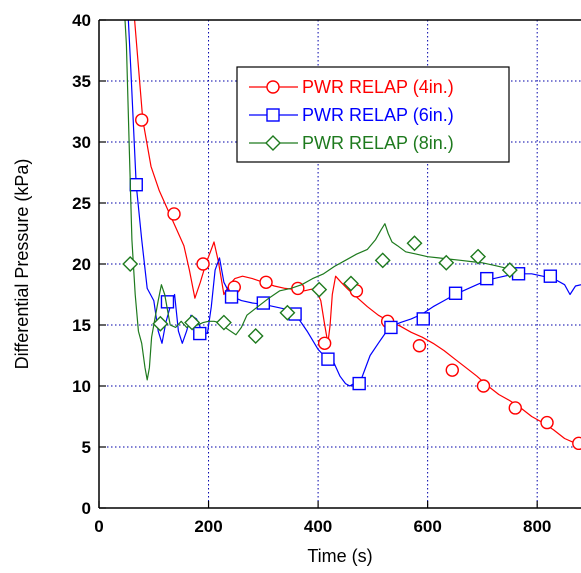 Image resolution: width=581 pixels, height=573 pixels. Describe the element at coordinates (537, 526) in the screenshot. I see `x-tick-label: 800` at that location.